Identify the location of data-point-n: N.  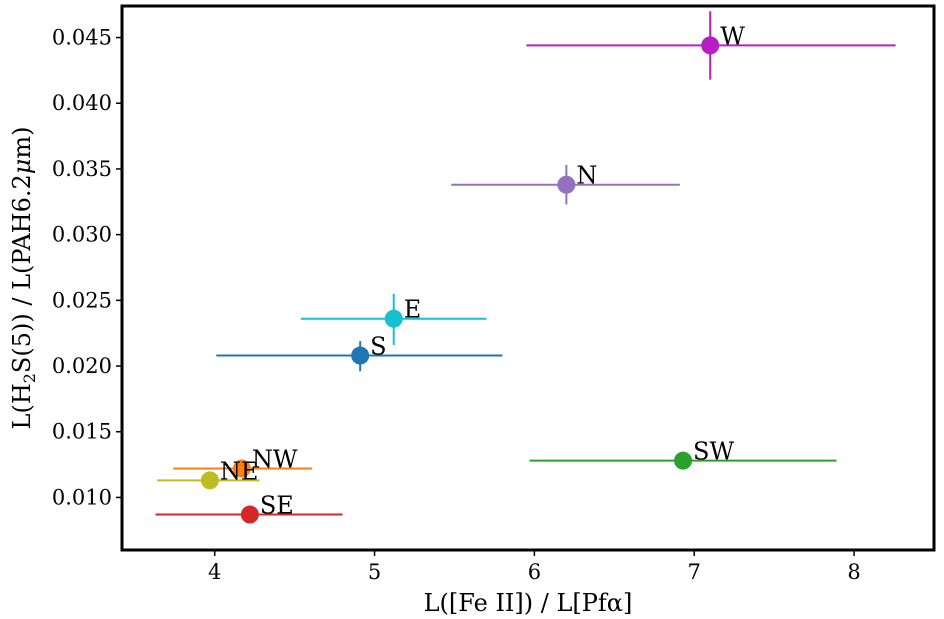
(565, 183).